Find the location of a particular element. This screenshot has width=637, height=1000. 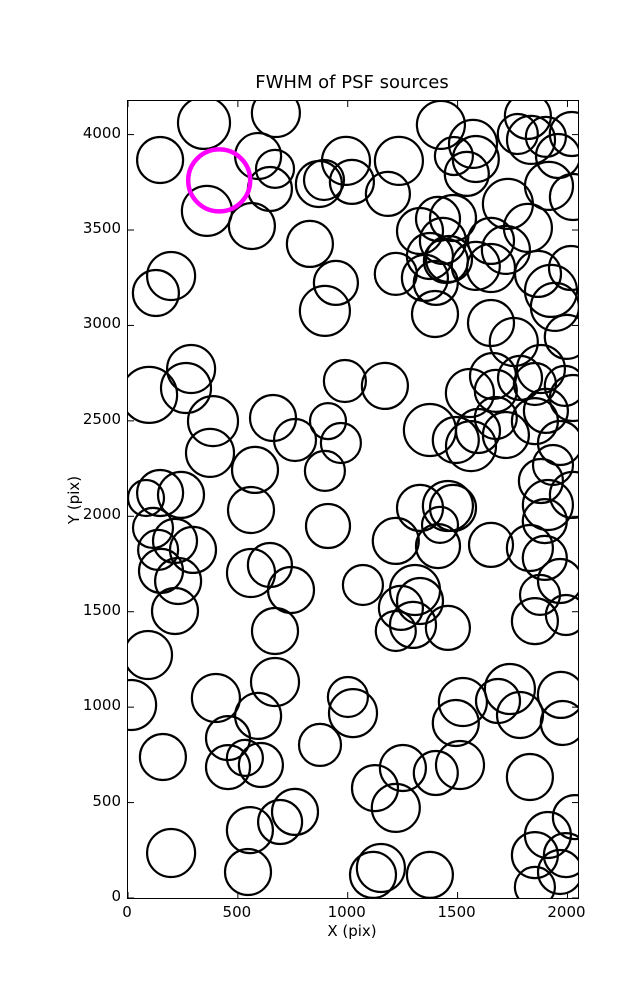

x-tick-label: 0 is located at coordinates (127, 912).